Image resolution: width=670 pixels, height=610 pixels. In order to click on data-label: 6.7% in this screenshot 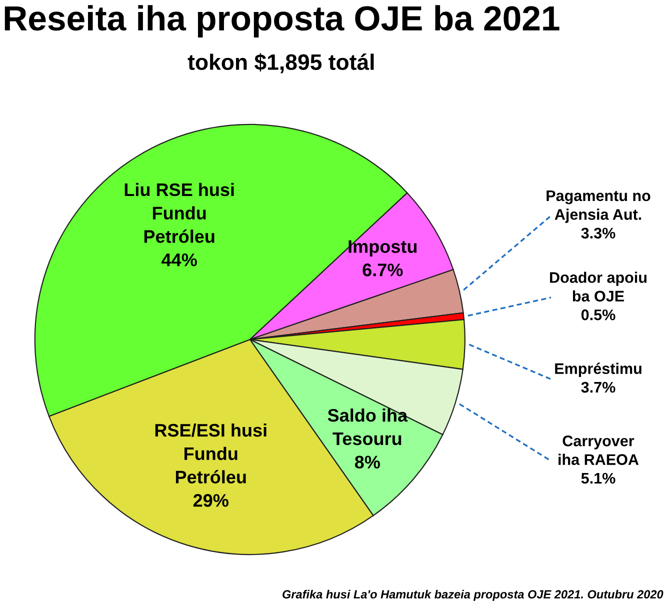, I will do `click(382, 270)`.